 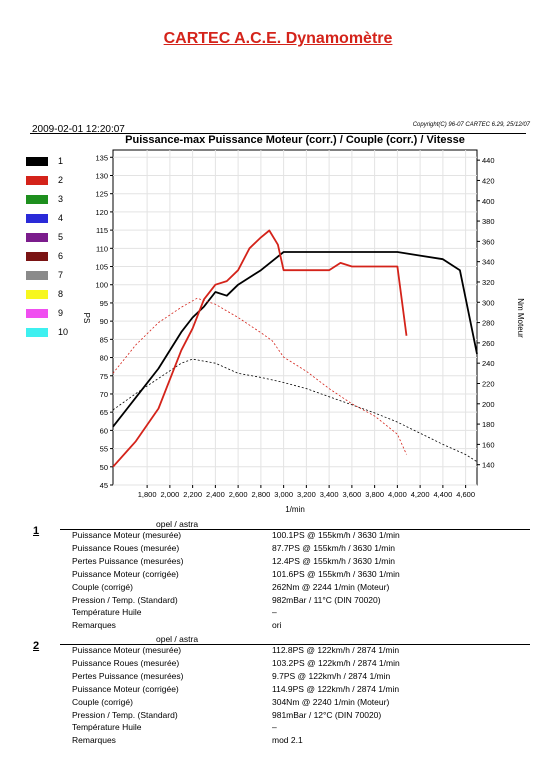 I want to click on y-right-tick-label: 320, so click(x=488, y=282).